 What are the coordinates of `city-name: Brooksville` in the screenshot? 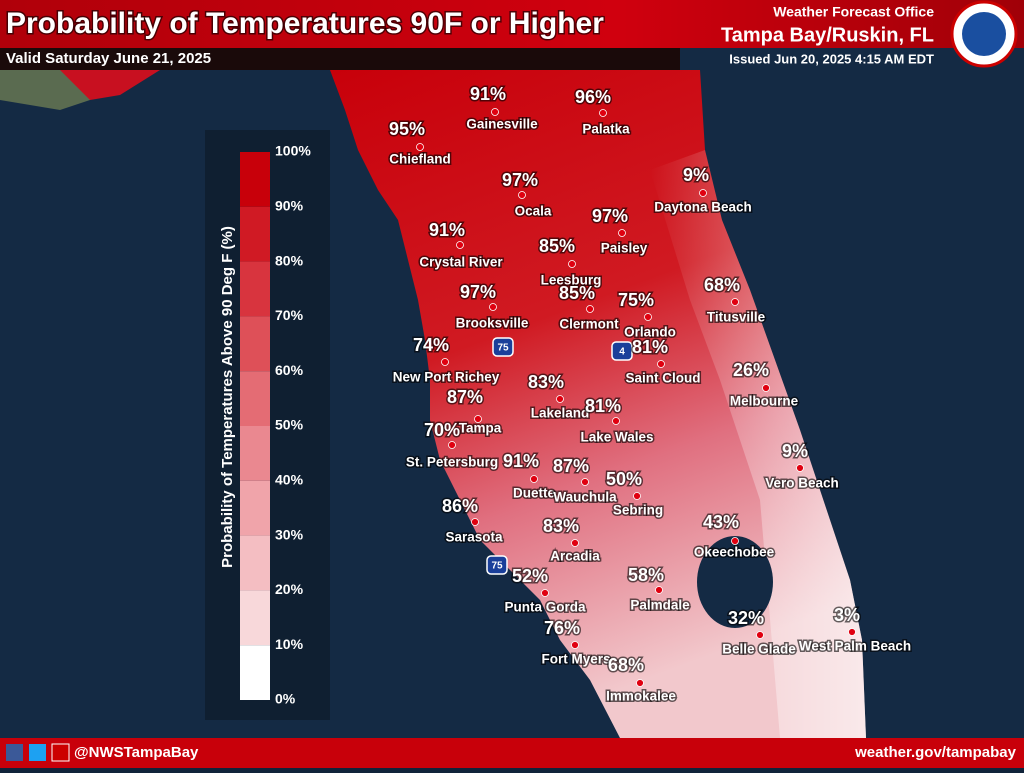 It's located at (492, 323).